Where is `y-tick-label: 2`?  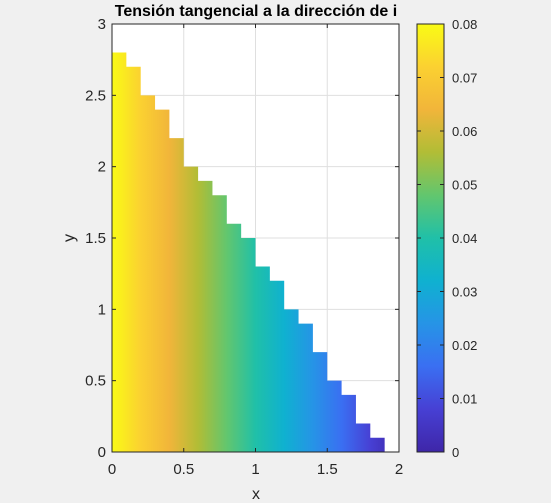
y-tick-label: 2 is located at coordinates (102, 167).